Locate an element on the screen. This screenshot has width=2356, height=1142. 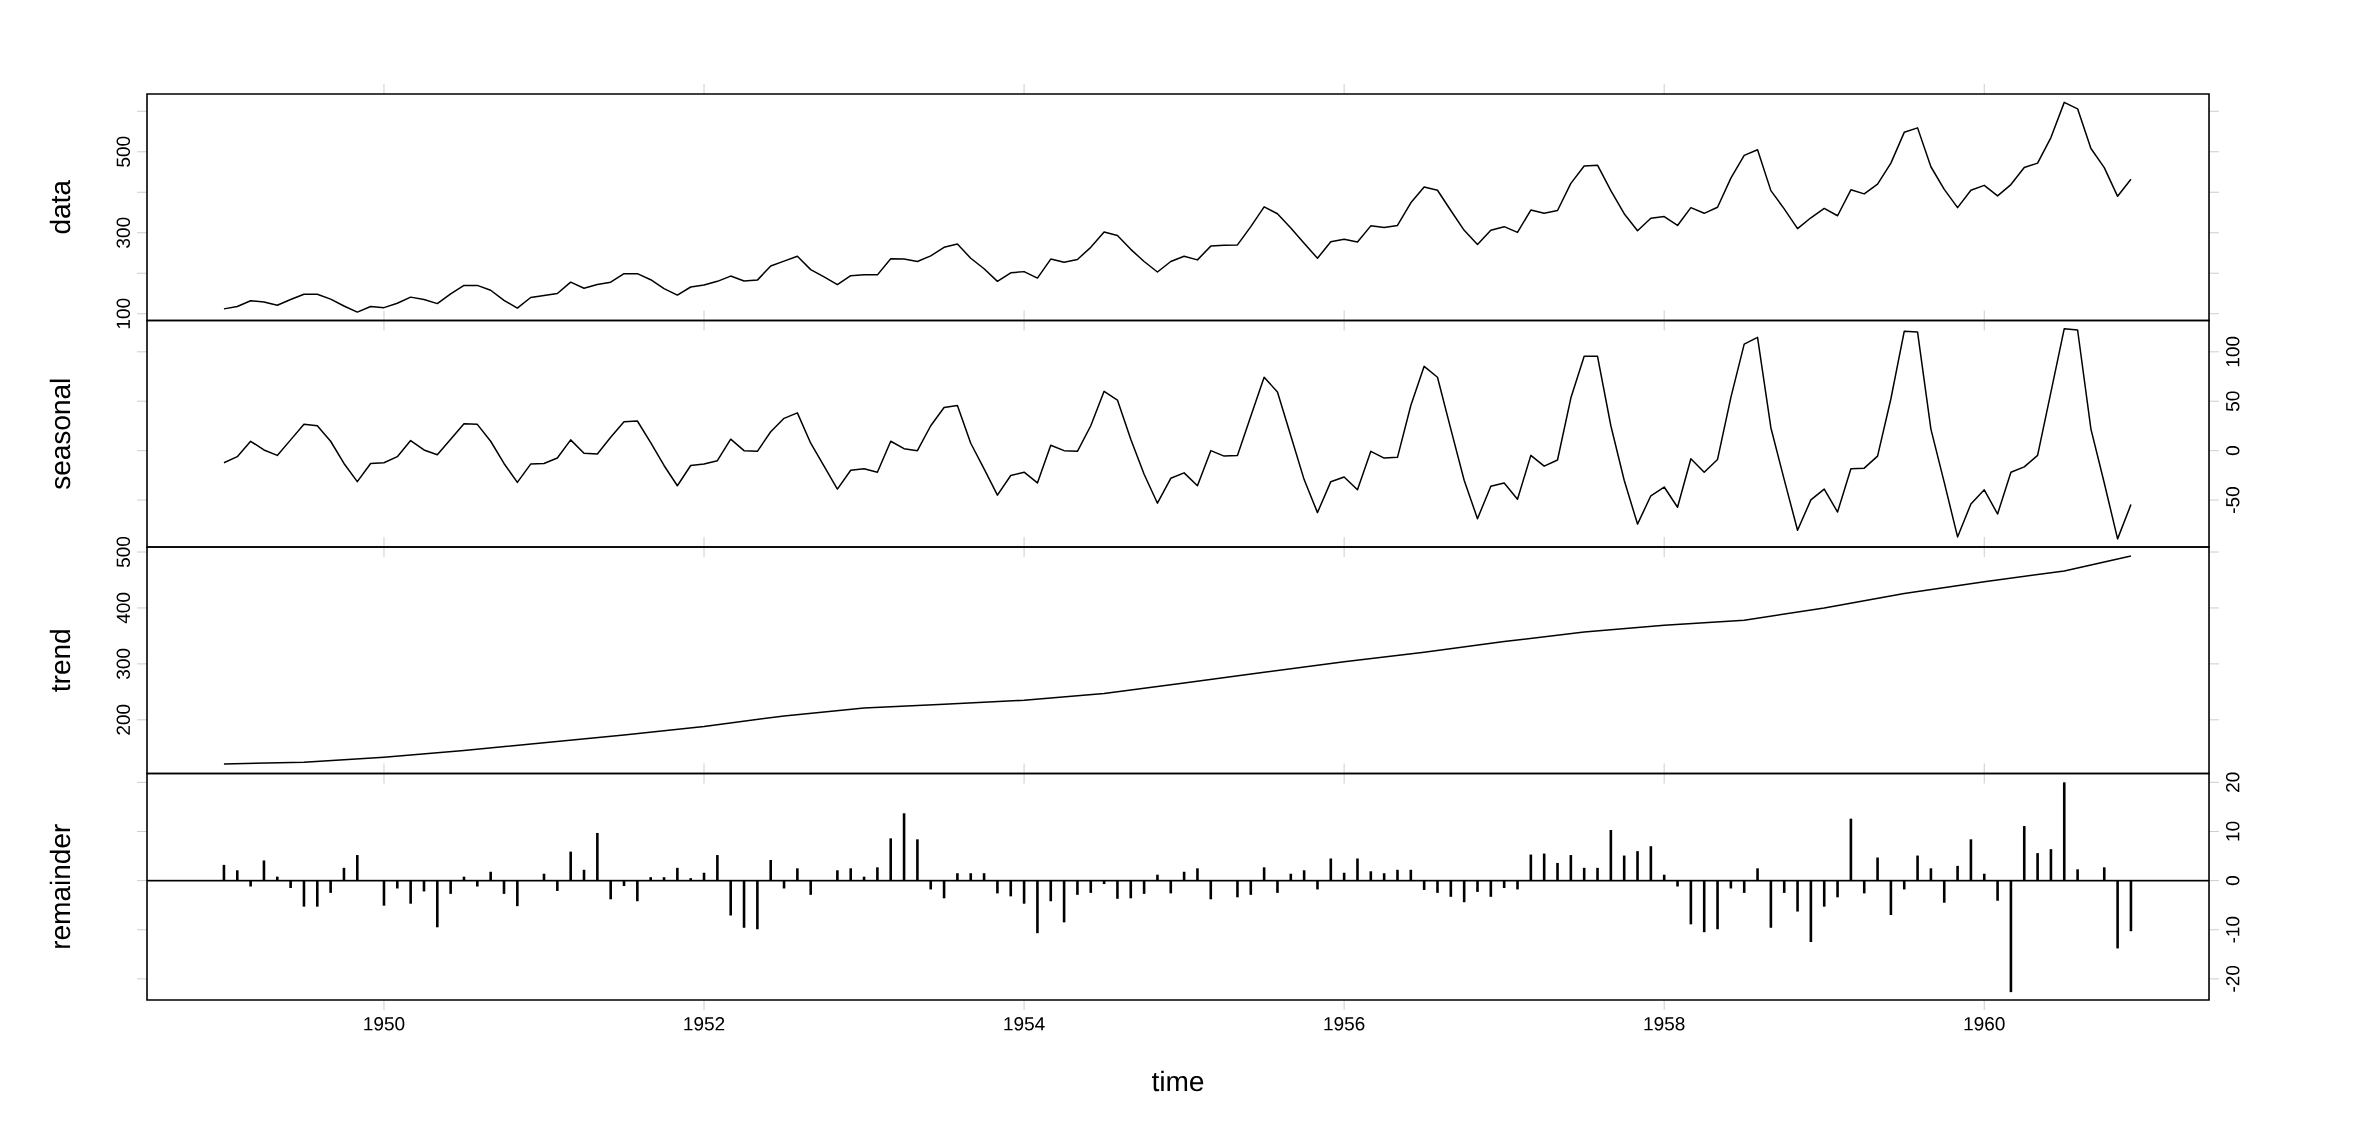
y2-tick-label: 100 is located at coordinates (2233, 351).